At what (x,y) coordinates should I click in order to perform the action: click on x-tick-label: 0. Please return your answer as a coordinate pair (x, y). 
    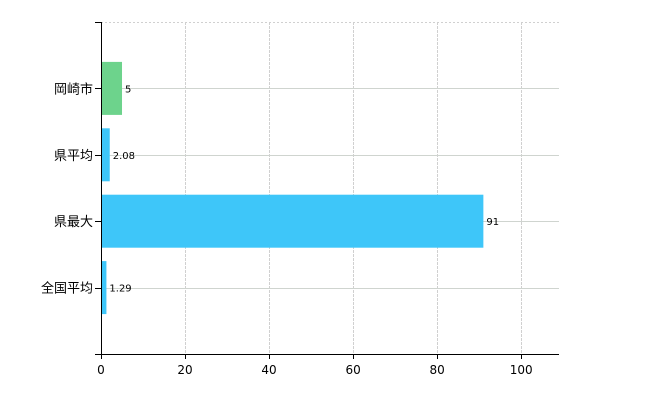
    Looking at the image, I should click on (101, 370).